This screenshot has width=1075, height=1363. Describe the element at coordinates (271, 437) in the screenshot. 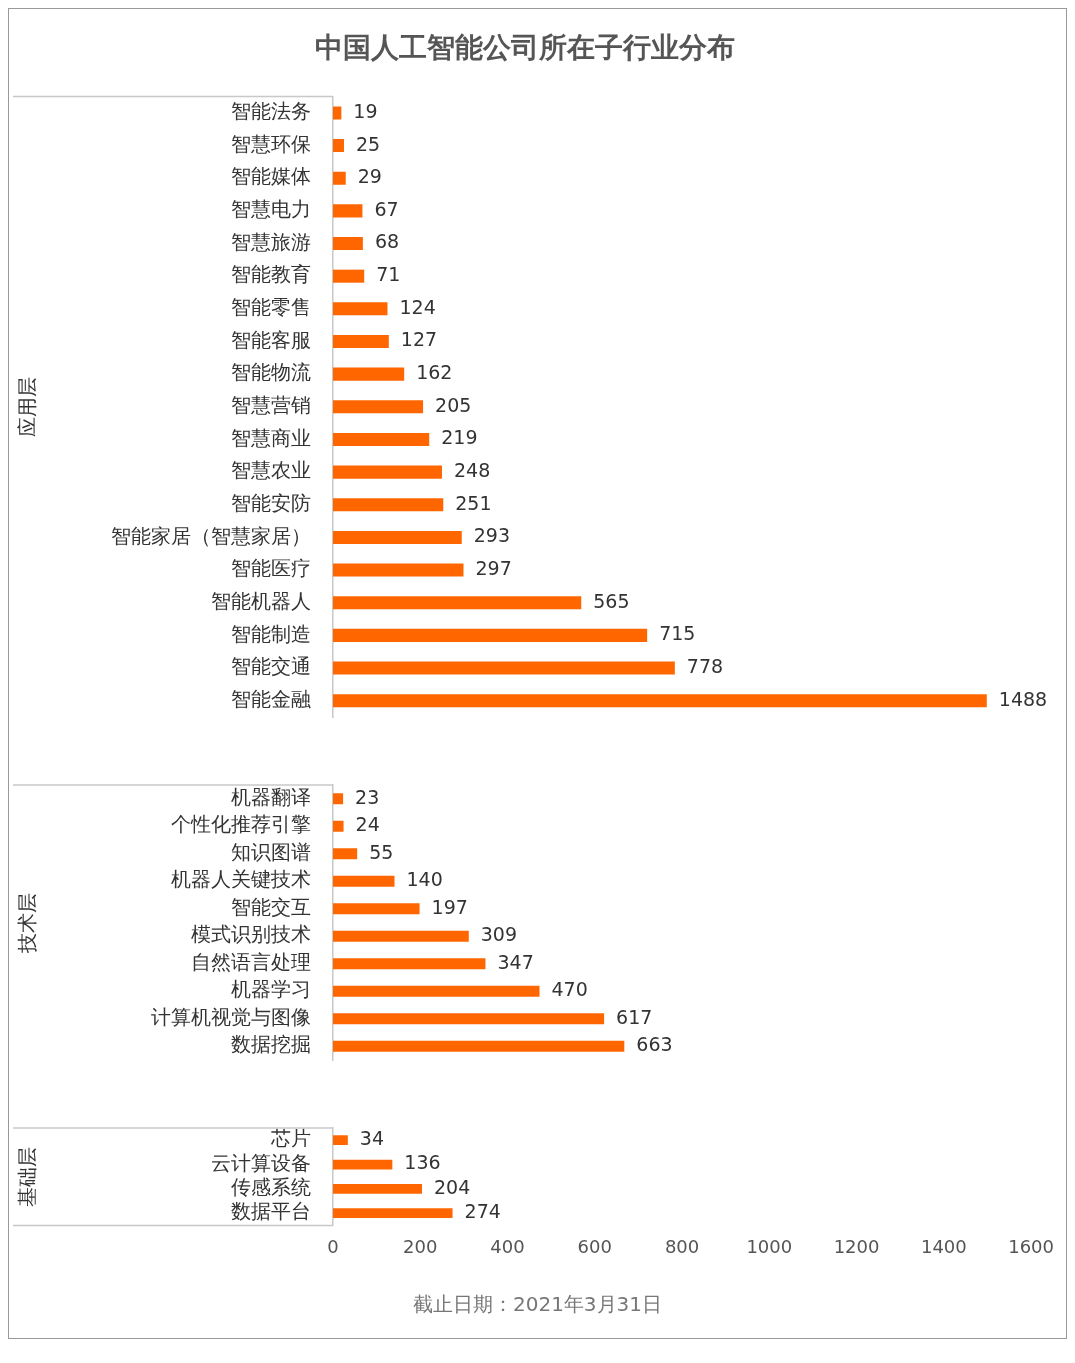

I see `y-tick-label: 智慧商业` at that location.